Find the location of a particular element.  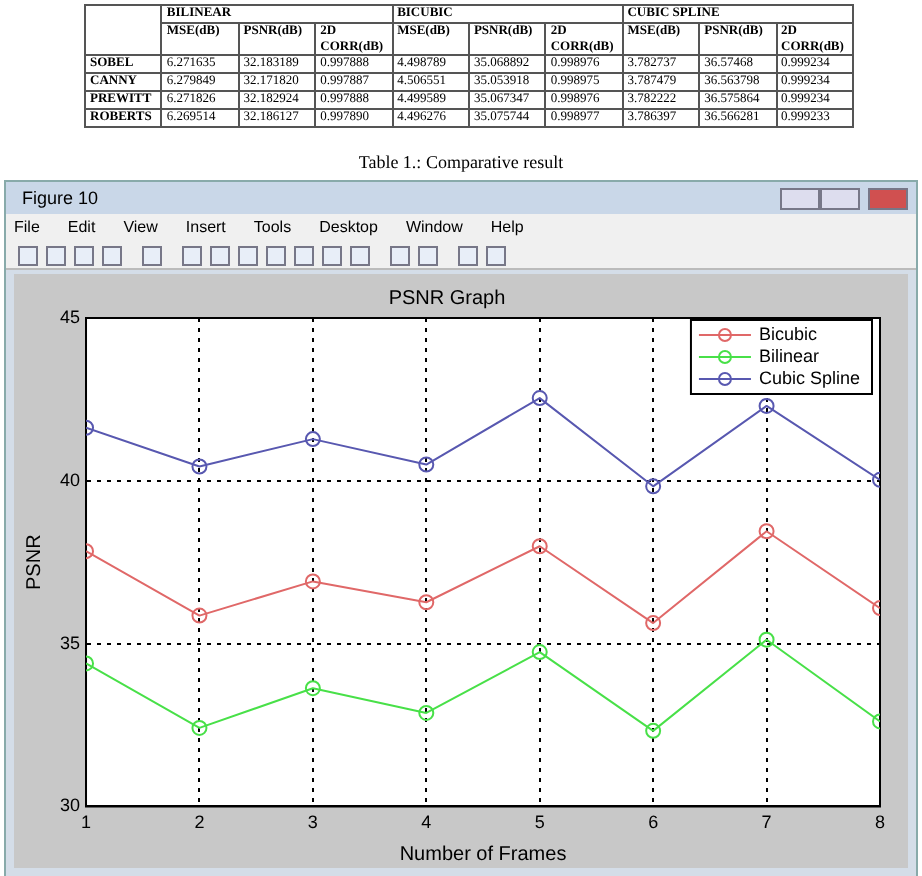

caption: Figure 10 is located at coordinates (60, 198).